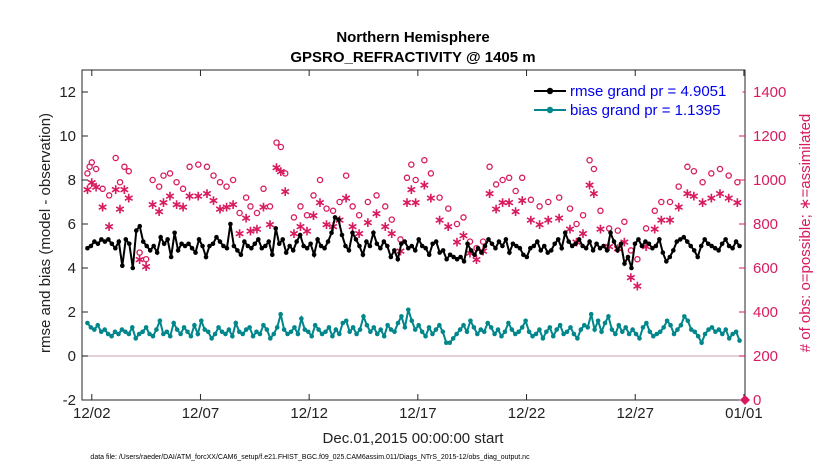  What do you see at coordinates (309, 413) in the screenshot?
I see `x-tick-label: 12/12` at bounding box center [309, 413].